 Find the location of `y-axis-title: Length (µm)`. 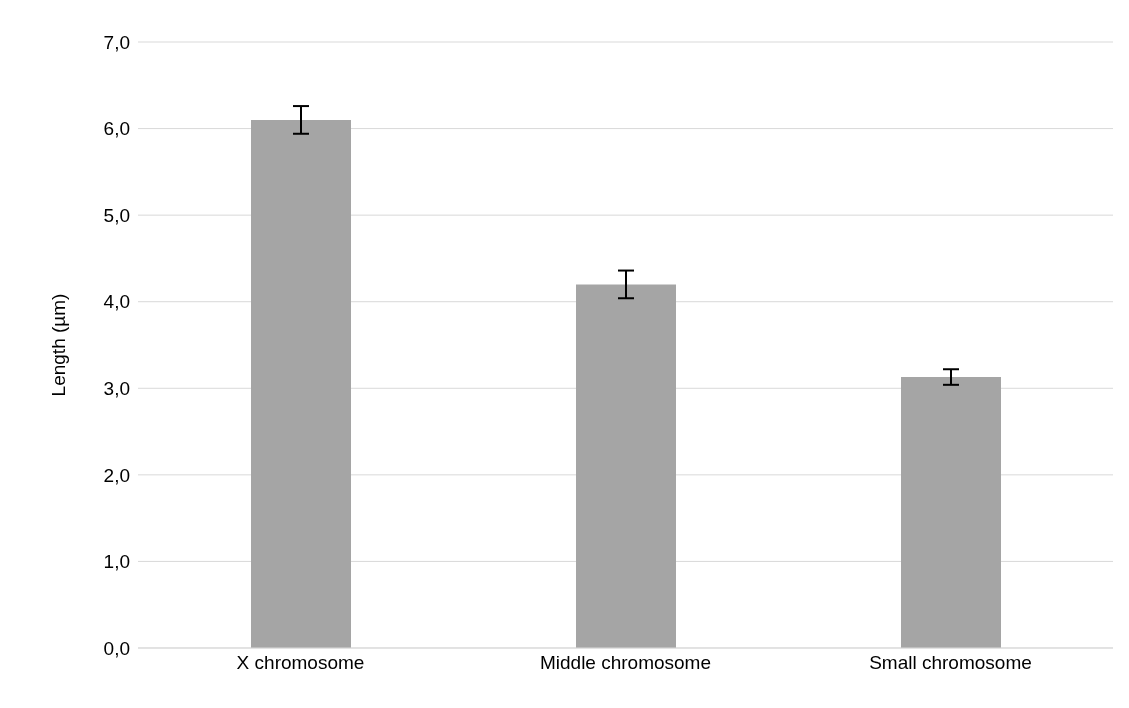

y-axis-title: Length (µm) is located at coordinates (58, 345).